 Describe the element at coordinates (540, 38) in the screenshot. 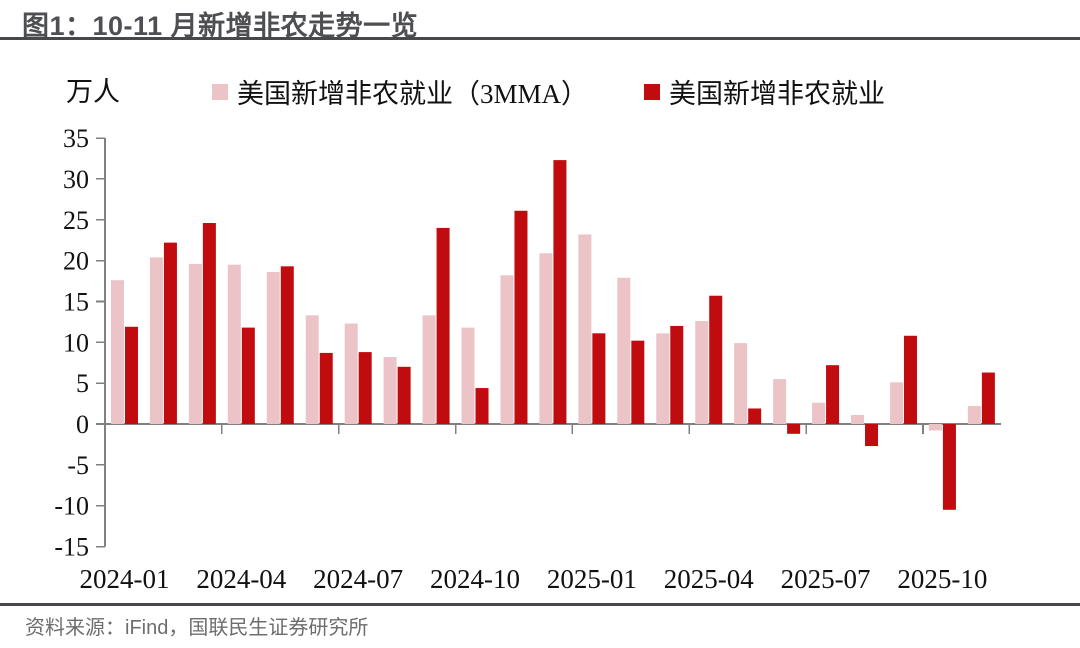

I see `title-divider` at that location.